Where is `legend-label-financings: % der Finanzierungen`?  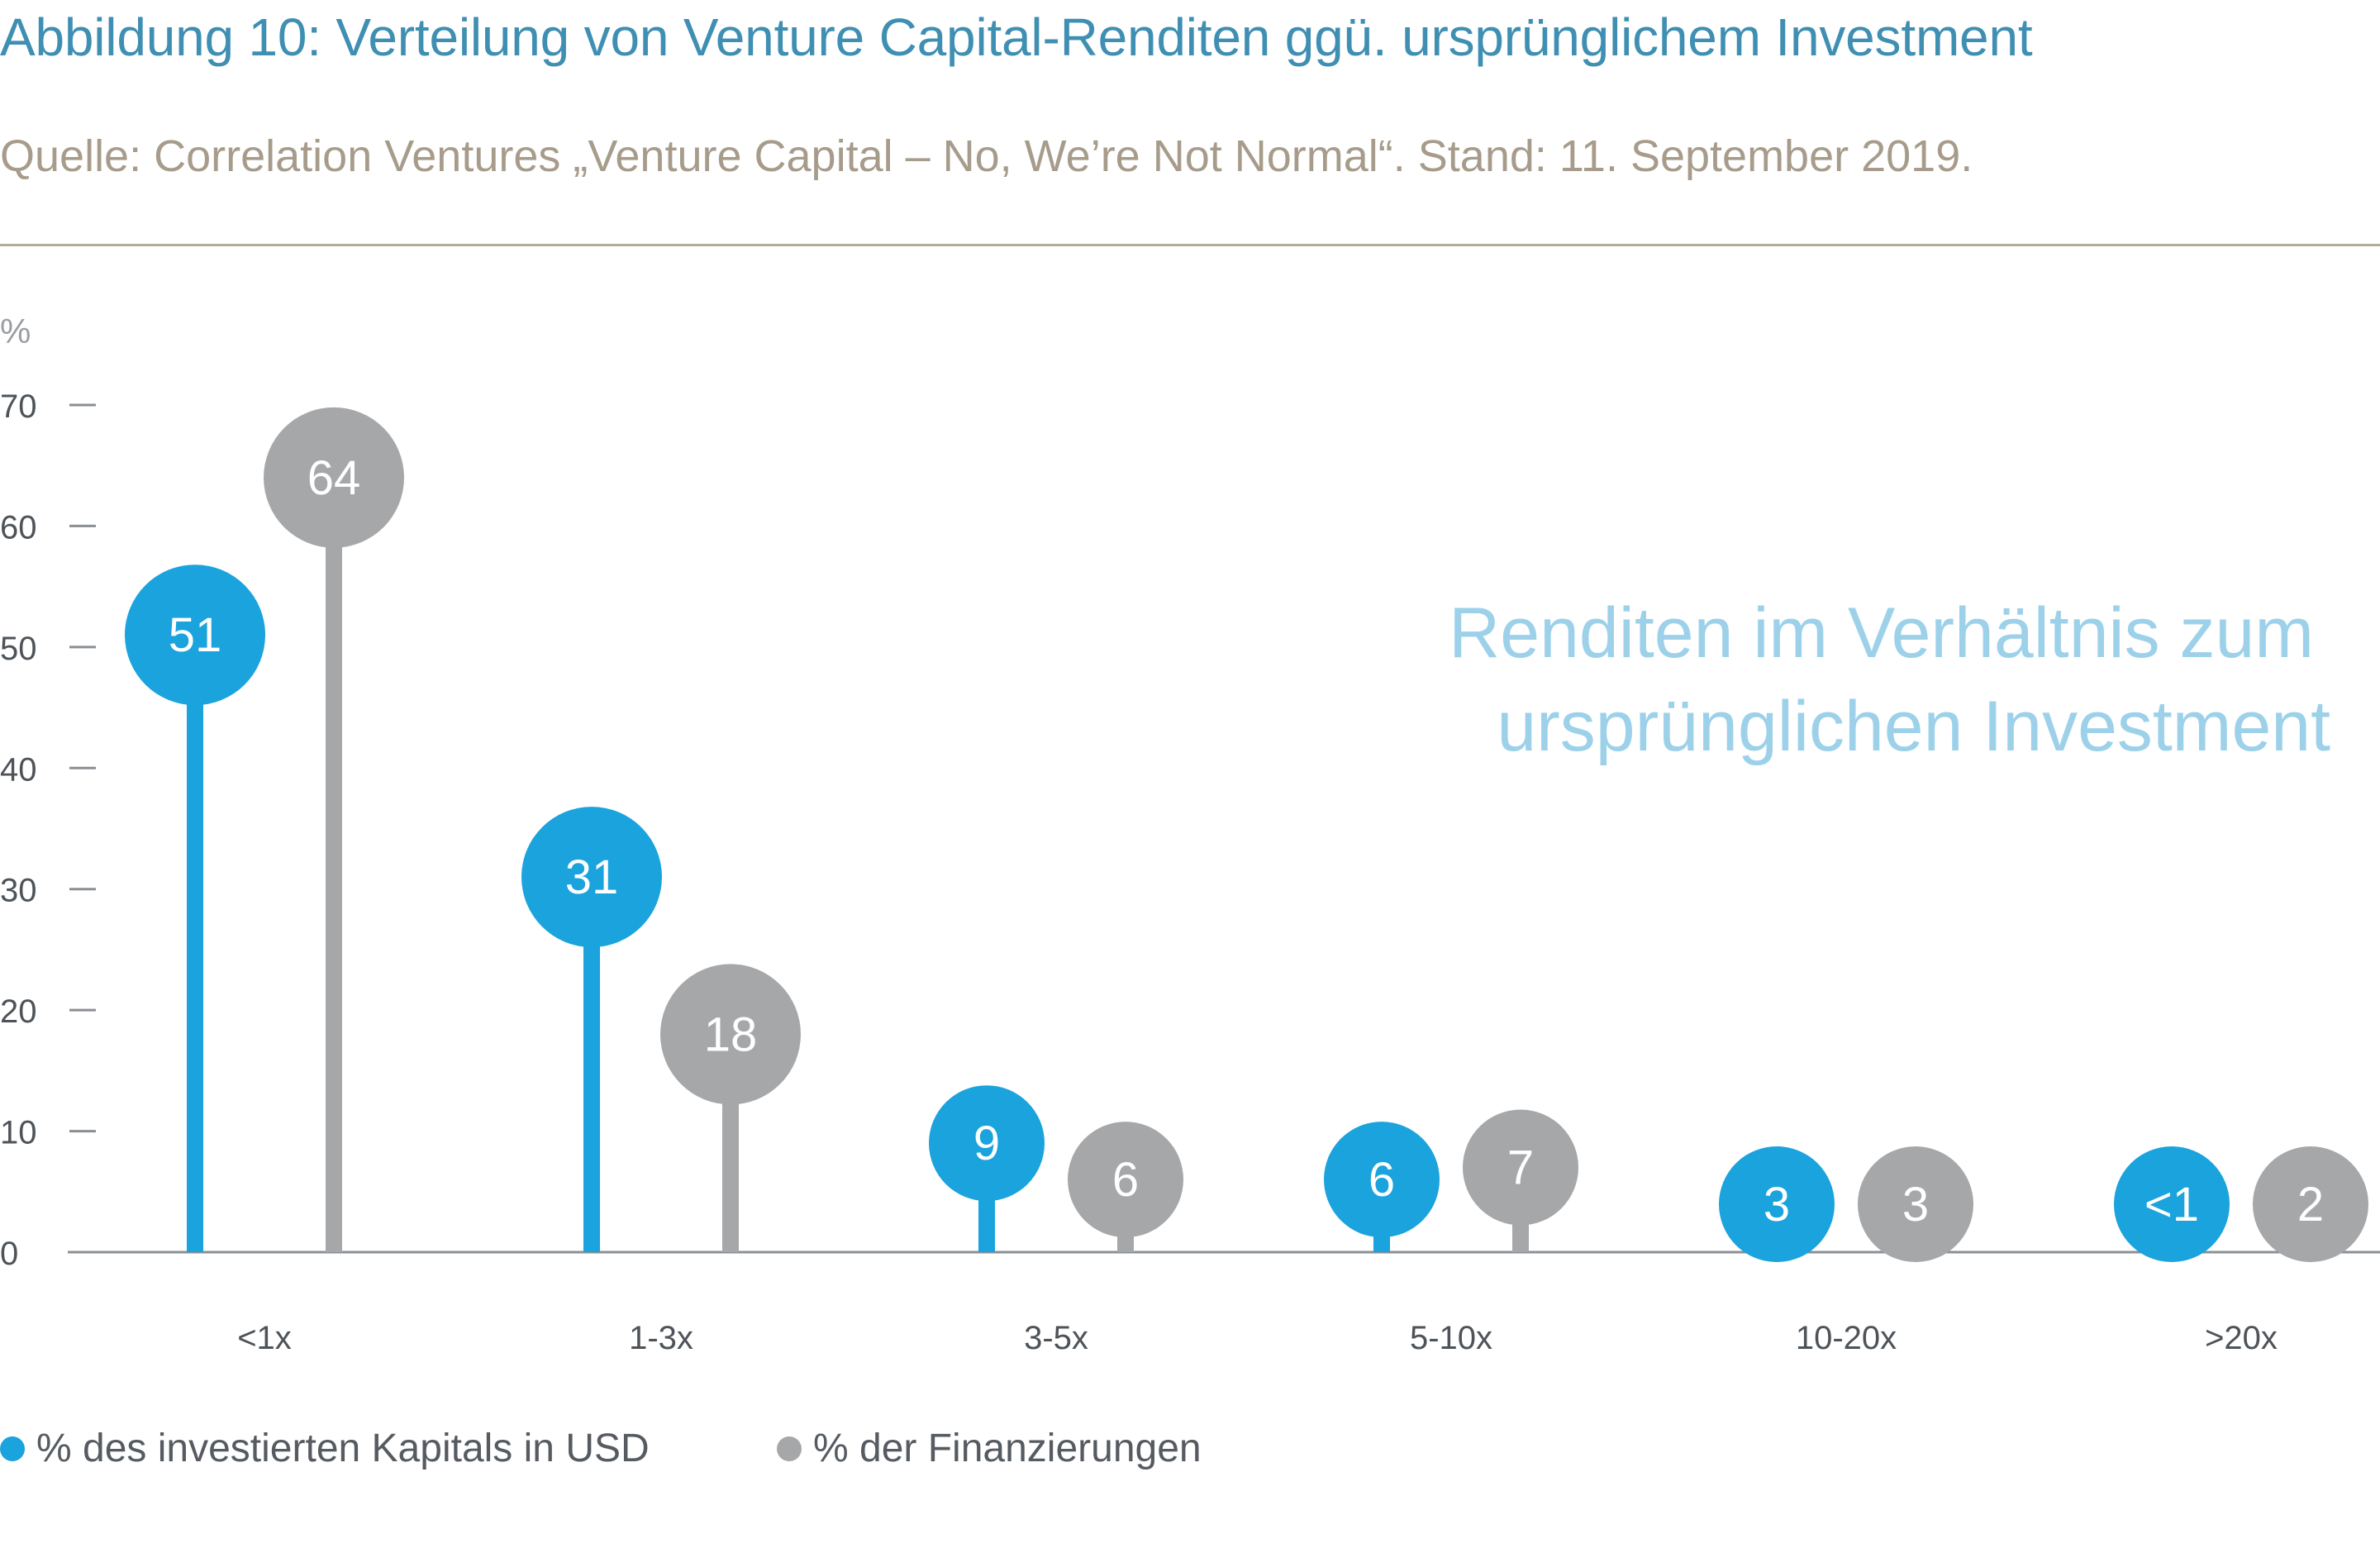
legend-label-financings: % der Finanzierungen is located at coordinates (1007, 1449).